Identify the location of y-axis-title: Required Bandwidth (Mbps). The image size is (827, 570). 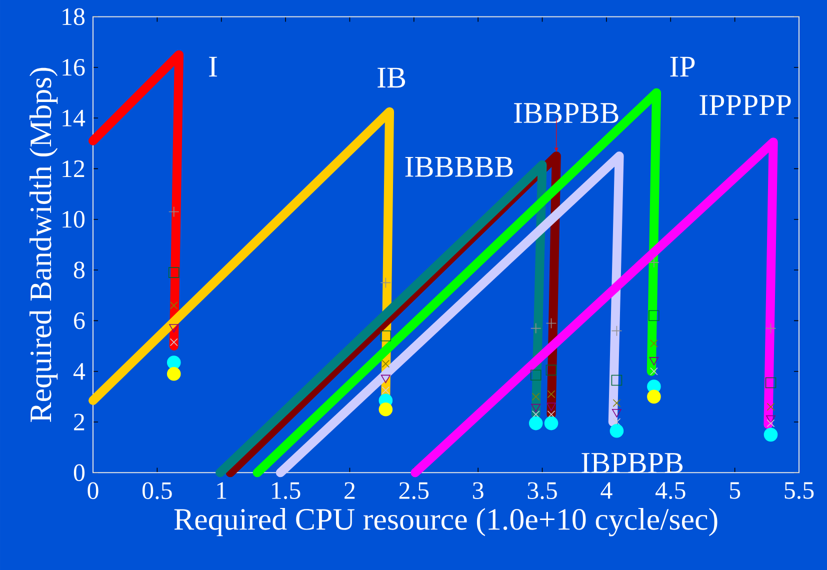
(43, 245).